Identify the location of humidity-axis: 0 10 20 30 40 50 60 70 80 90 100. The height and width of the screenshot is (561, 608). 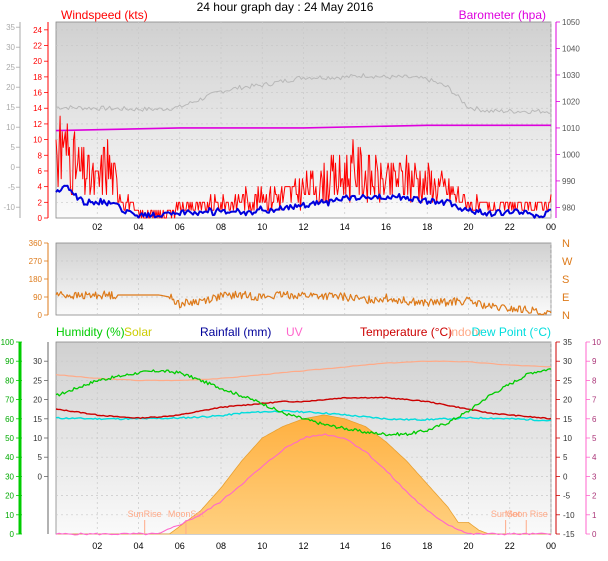
(11, 438).